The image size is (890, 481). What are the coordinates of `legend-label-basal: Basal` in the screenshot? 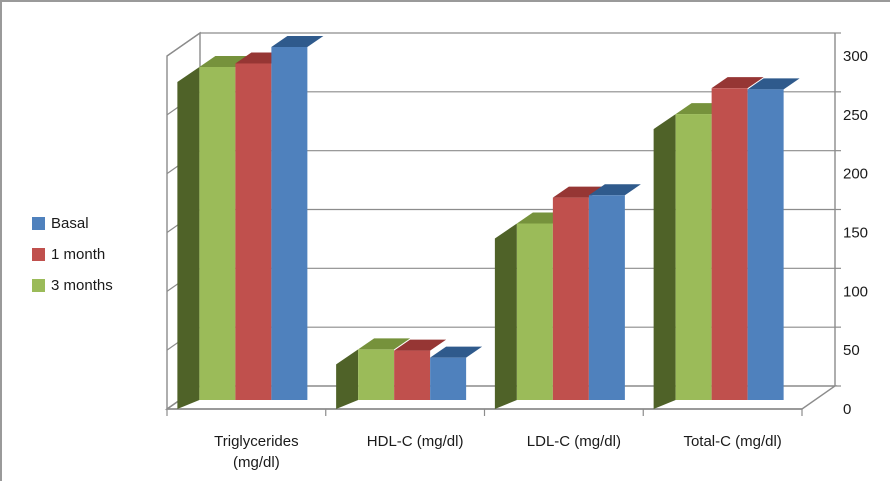 It's located at (70, 223).